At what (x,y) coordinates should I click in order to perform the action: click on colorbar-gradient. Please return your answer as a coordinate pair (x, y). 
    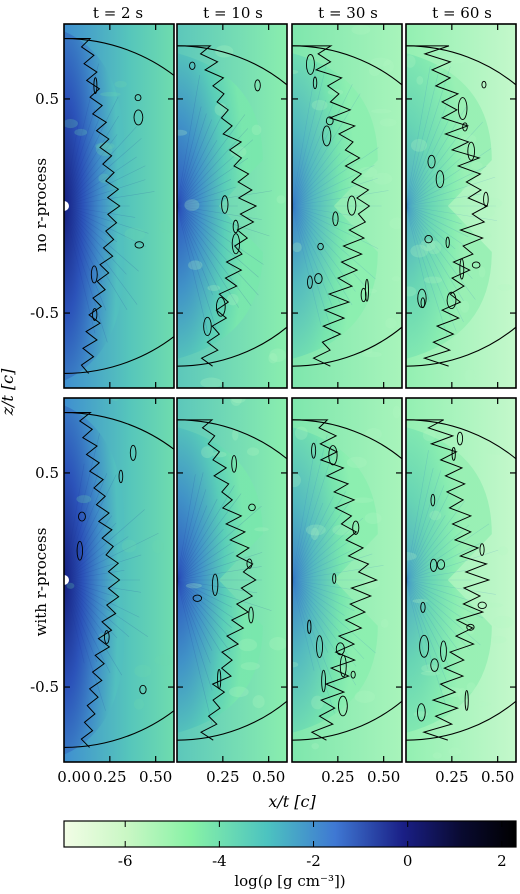
    Looking at the image, I should click on (290, 834).